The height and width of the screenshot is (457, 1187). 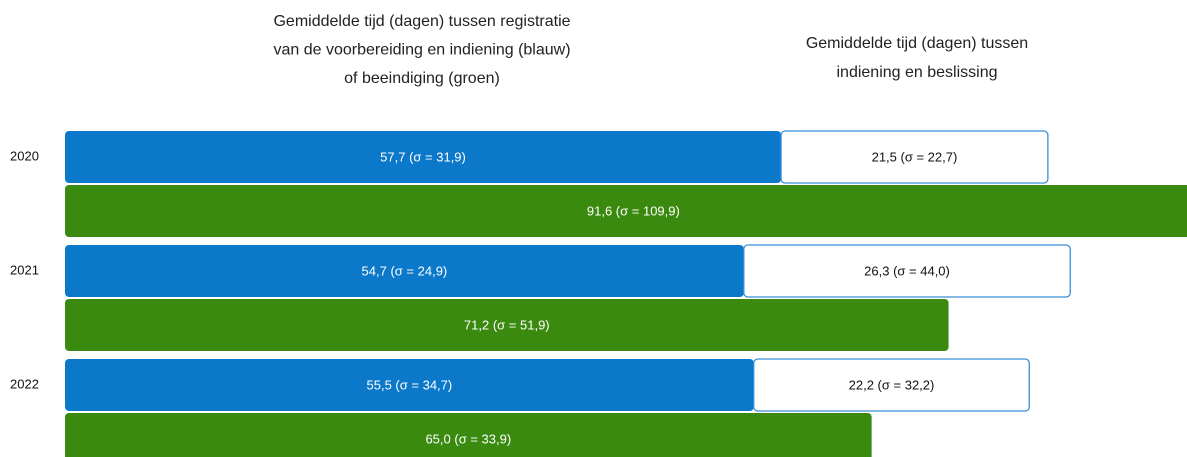 I want to click on value-label: 91,6 (σ = 109,9), so click(x=633, y=210).